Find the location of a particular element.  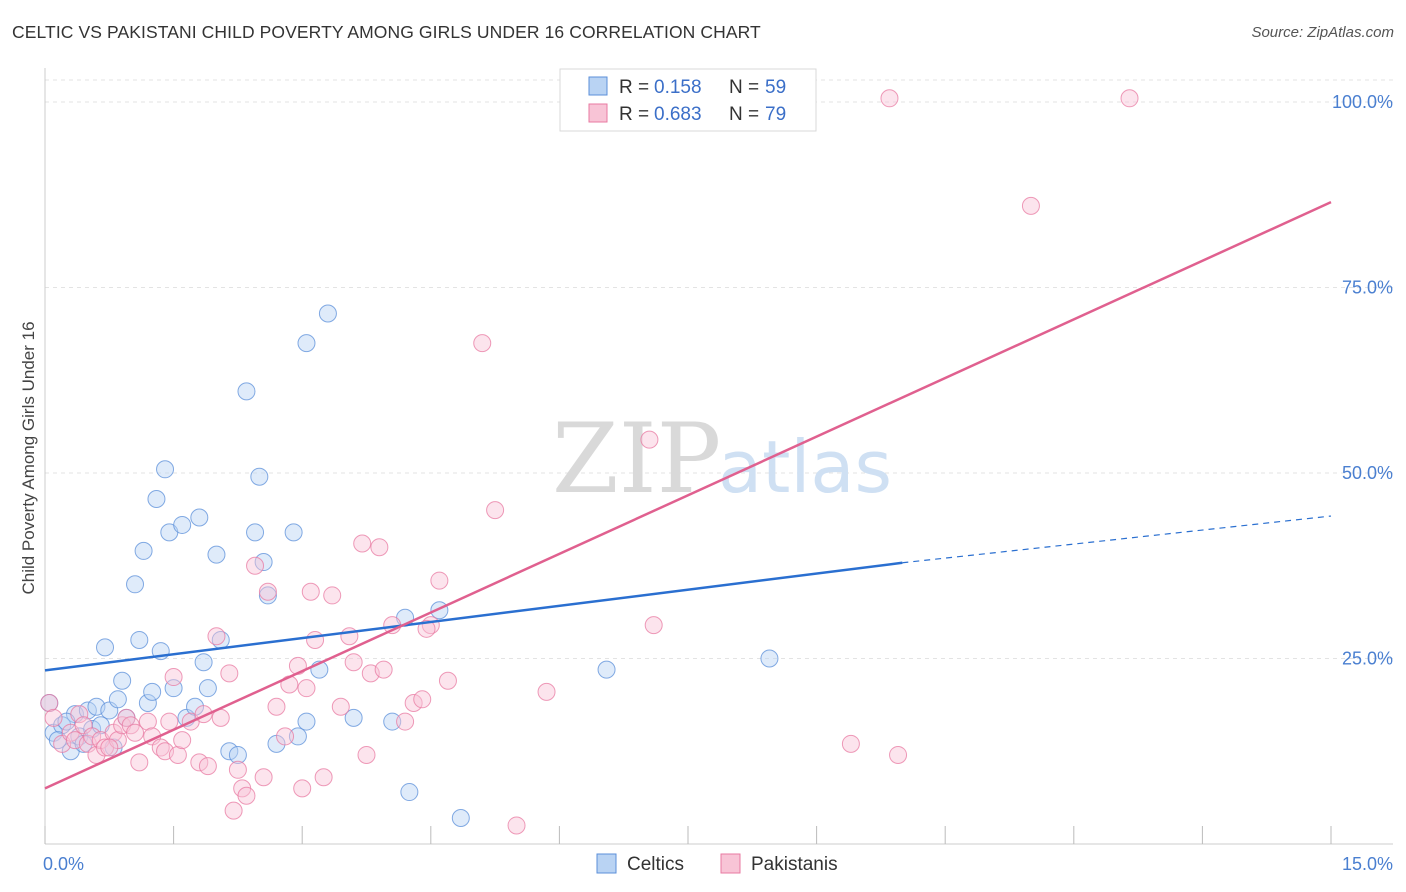

y-tick-labels: 25.0% 50.0% 75.0% 100.0% is located at coordinates (1362, 380).